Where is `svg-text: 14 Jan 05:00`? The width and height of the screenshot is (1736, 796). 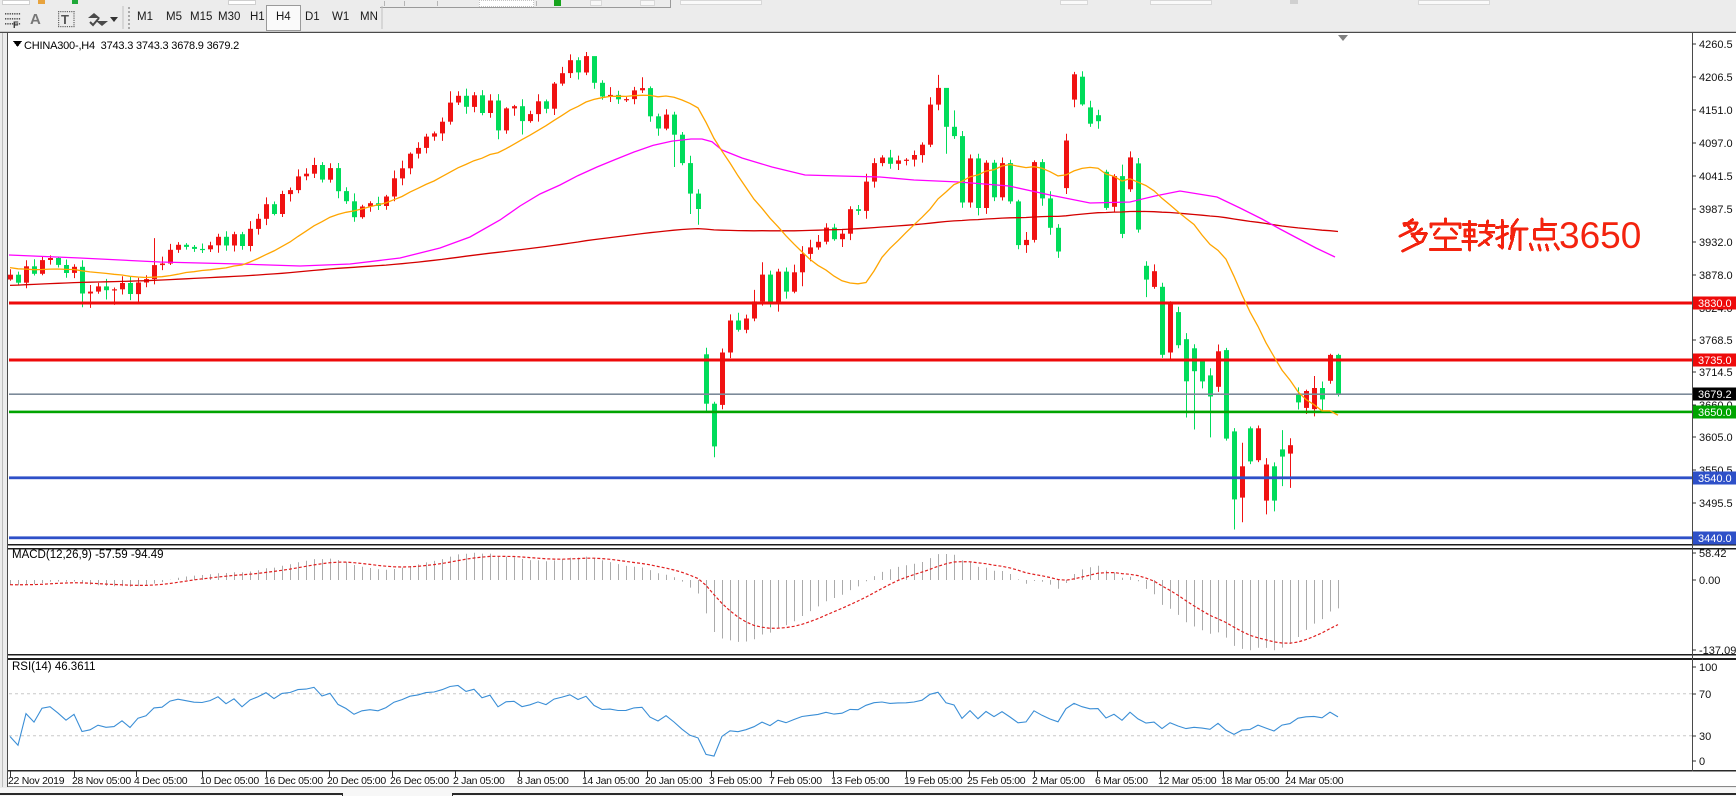
svg-text: 14 Jan 05:00 is located at coordinates (611, 781).